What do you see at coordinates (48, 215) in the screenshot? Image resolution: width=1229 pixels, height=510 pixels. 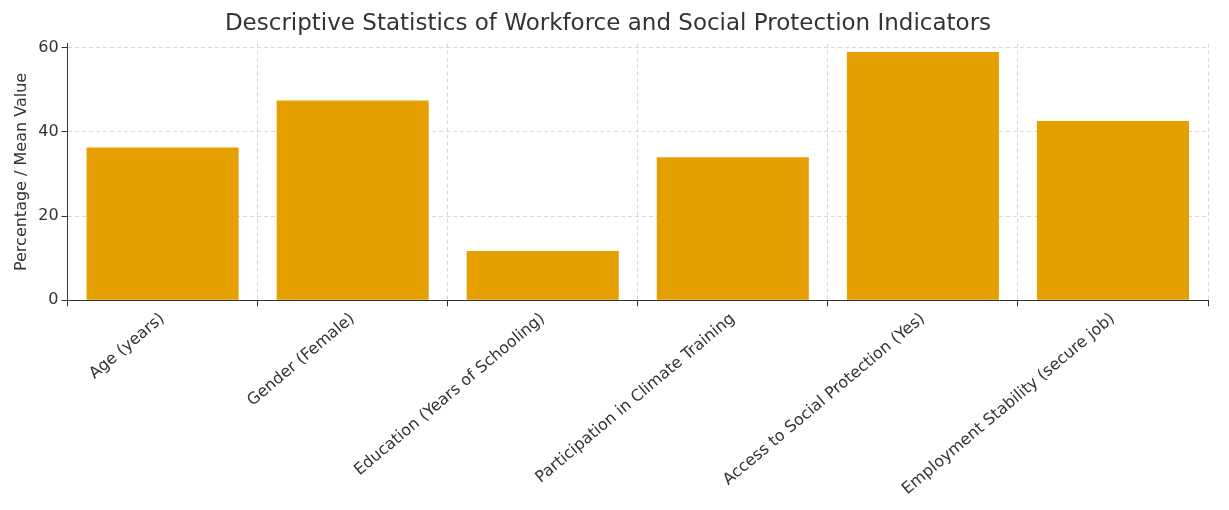 I see `y-tick-label: 20` at bounding box center [48, 215].